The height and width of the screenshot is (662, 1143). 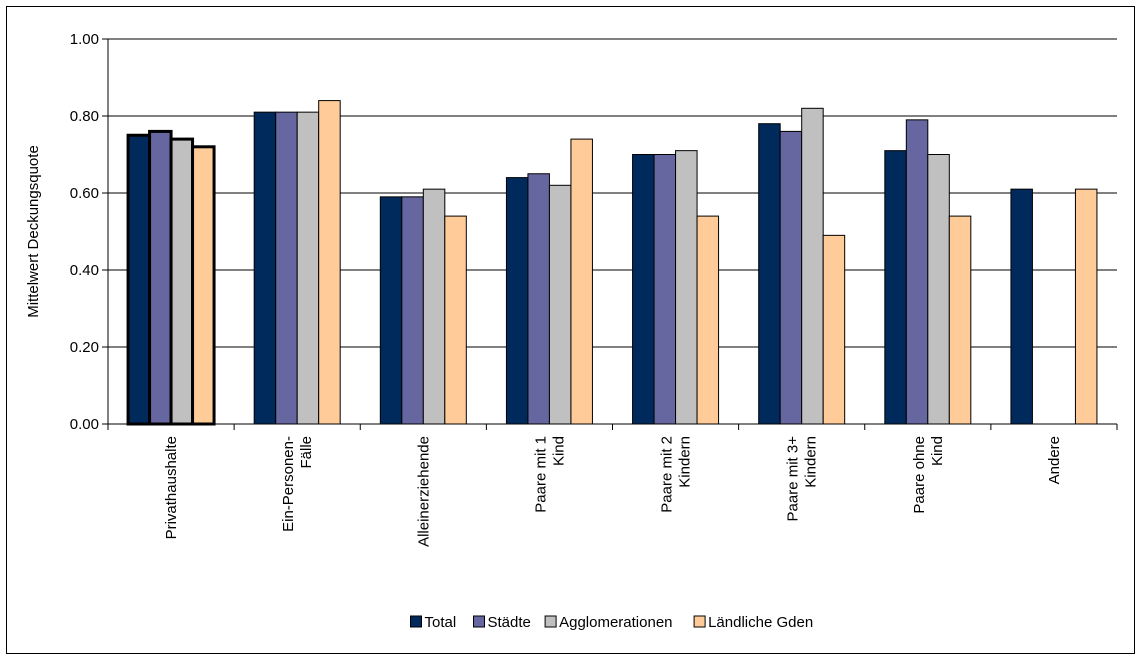 I want to click on y-tick-label: 0.20, so click(x=84, y=347).